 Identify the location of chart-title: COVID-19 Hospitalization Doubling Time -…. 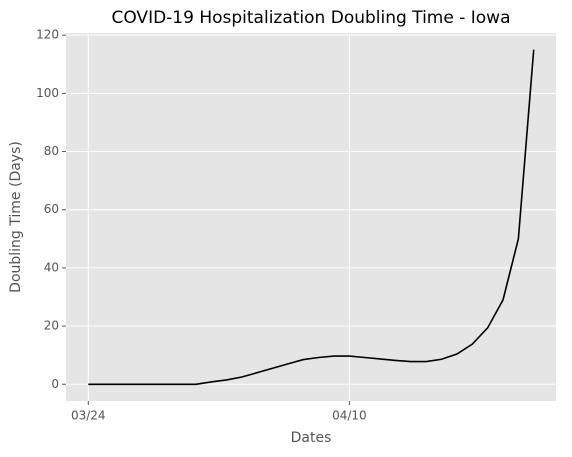
(310, 18).